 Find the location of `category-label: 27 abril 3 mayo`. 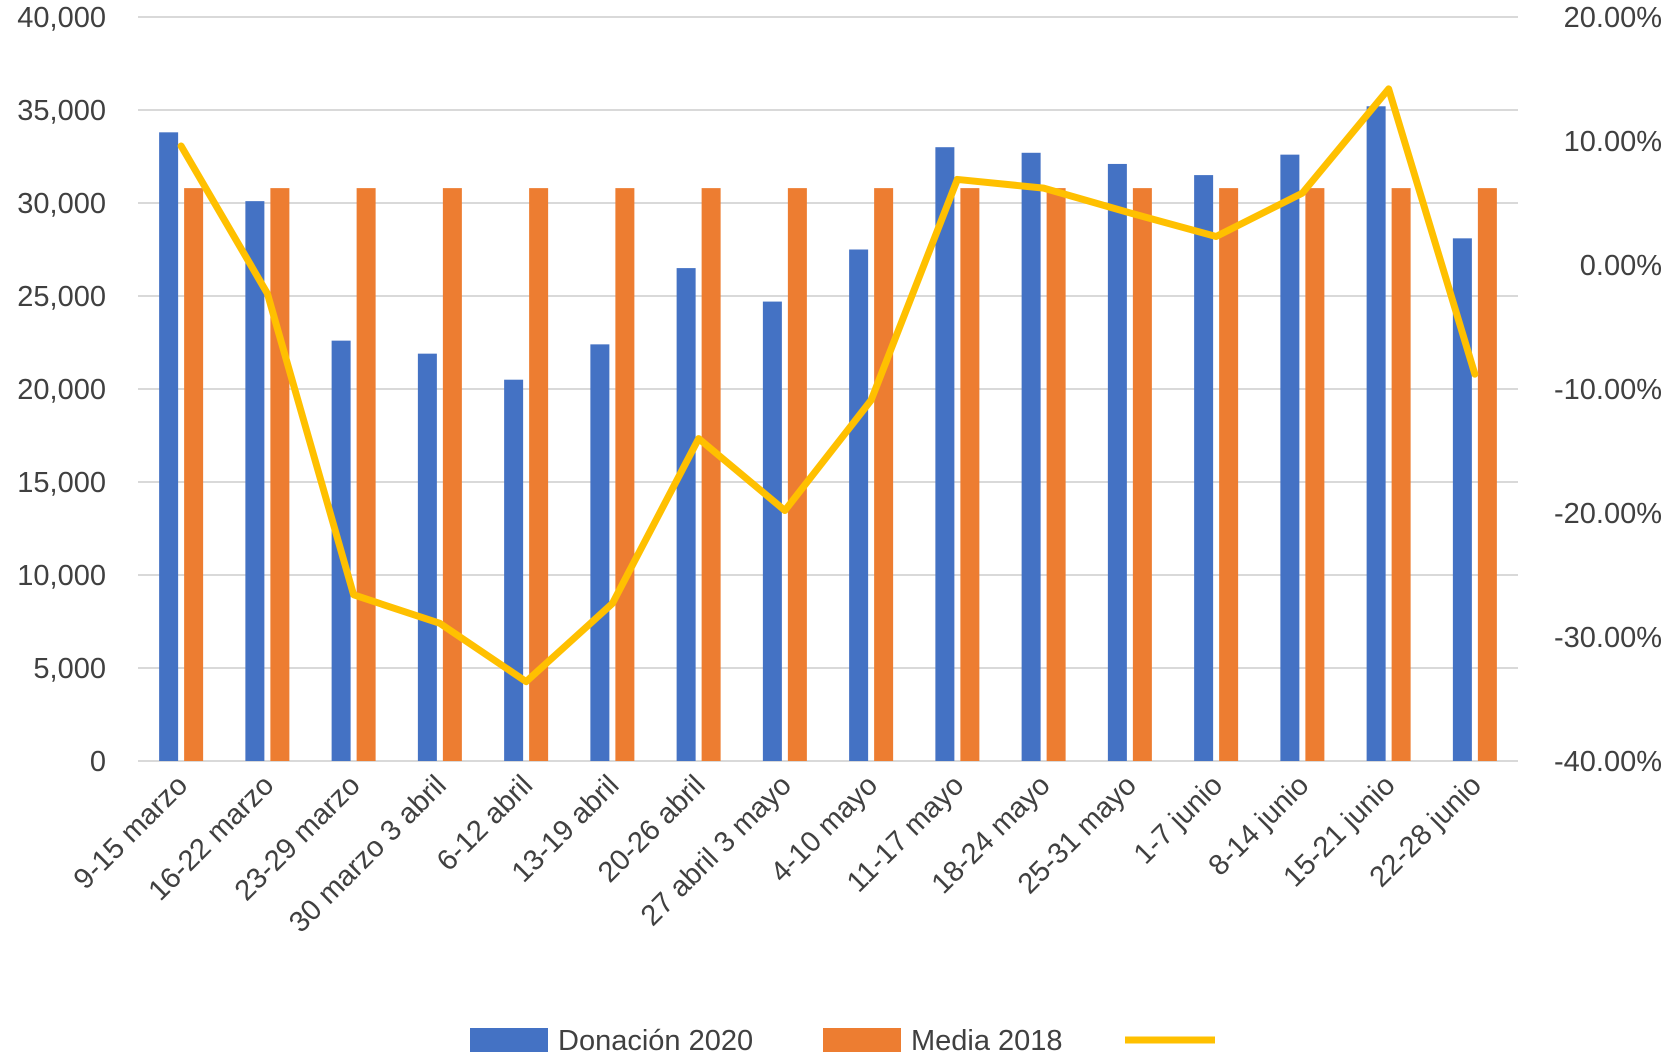

category-label: 27 abril 3 mayo is located at coordinates (716, 850).